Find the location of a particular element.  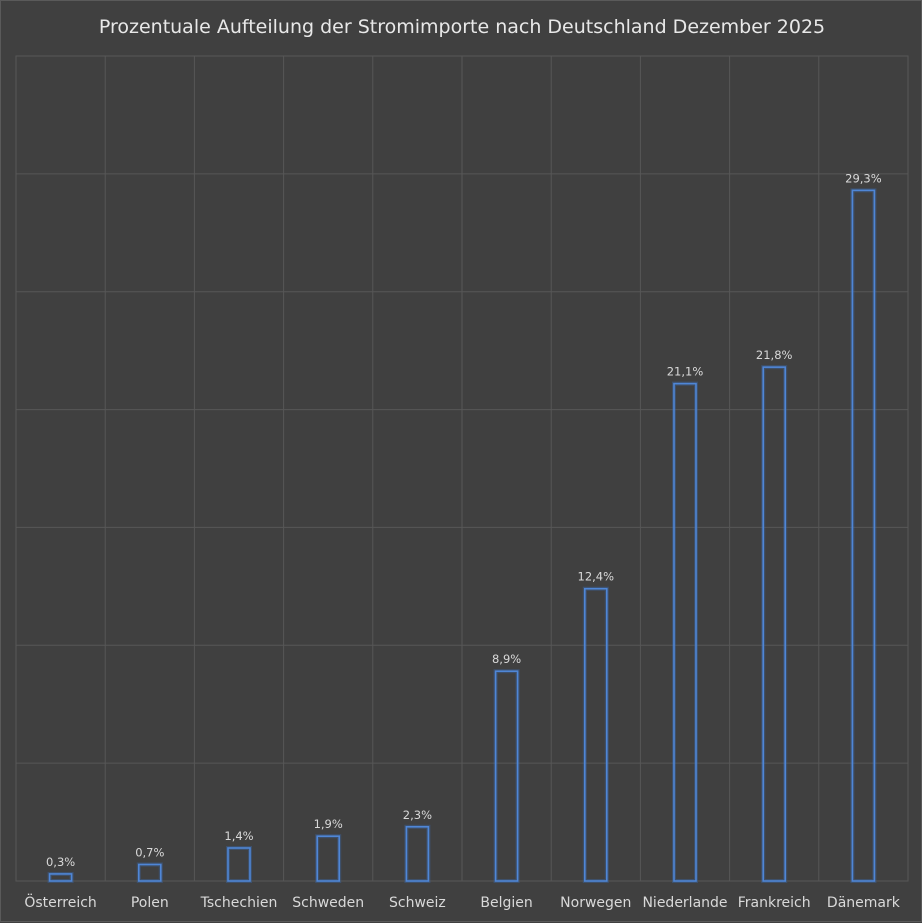

category-label: Schweiz is located at coordinates (417, 903).